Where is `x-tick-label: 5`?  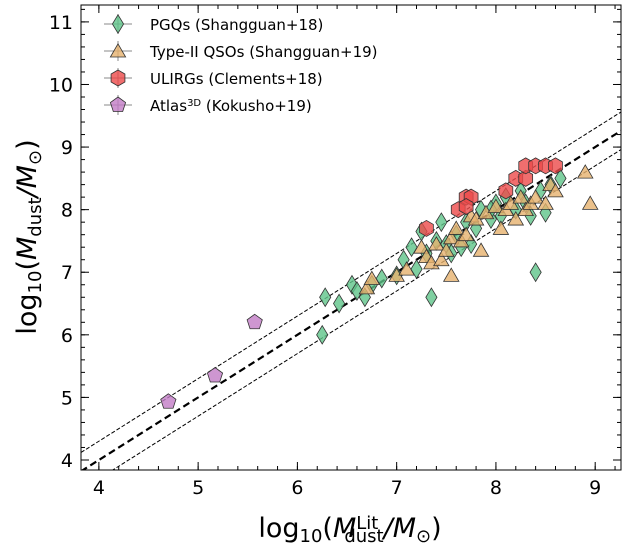 x-tick-label: 5 is located at coordinates (198, 488).